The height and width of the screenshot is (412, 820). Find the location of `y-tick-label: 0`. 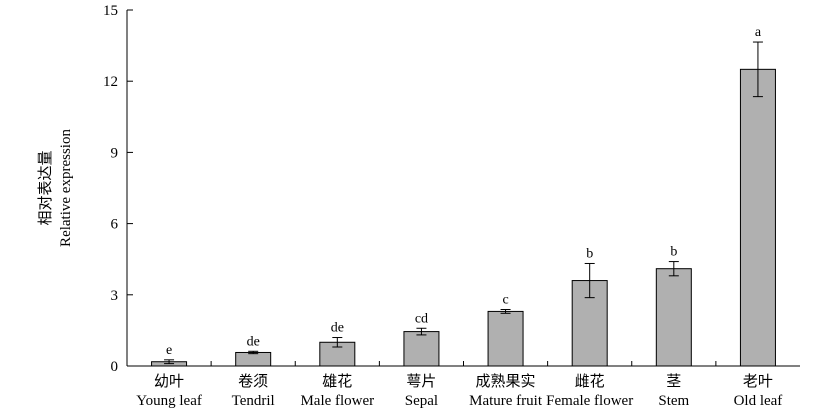

y-tick-label: 0 is located at coordinates (115, 367).